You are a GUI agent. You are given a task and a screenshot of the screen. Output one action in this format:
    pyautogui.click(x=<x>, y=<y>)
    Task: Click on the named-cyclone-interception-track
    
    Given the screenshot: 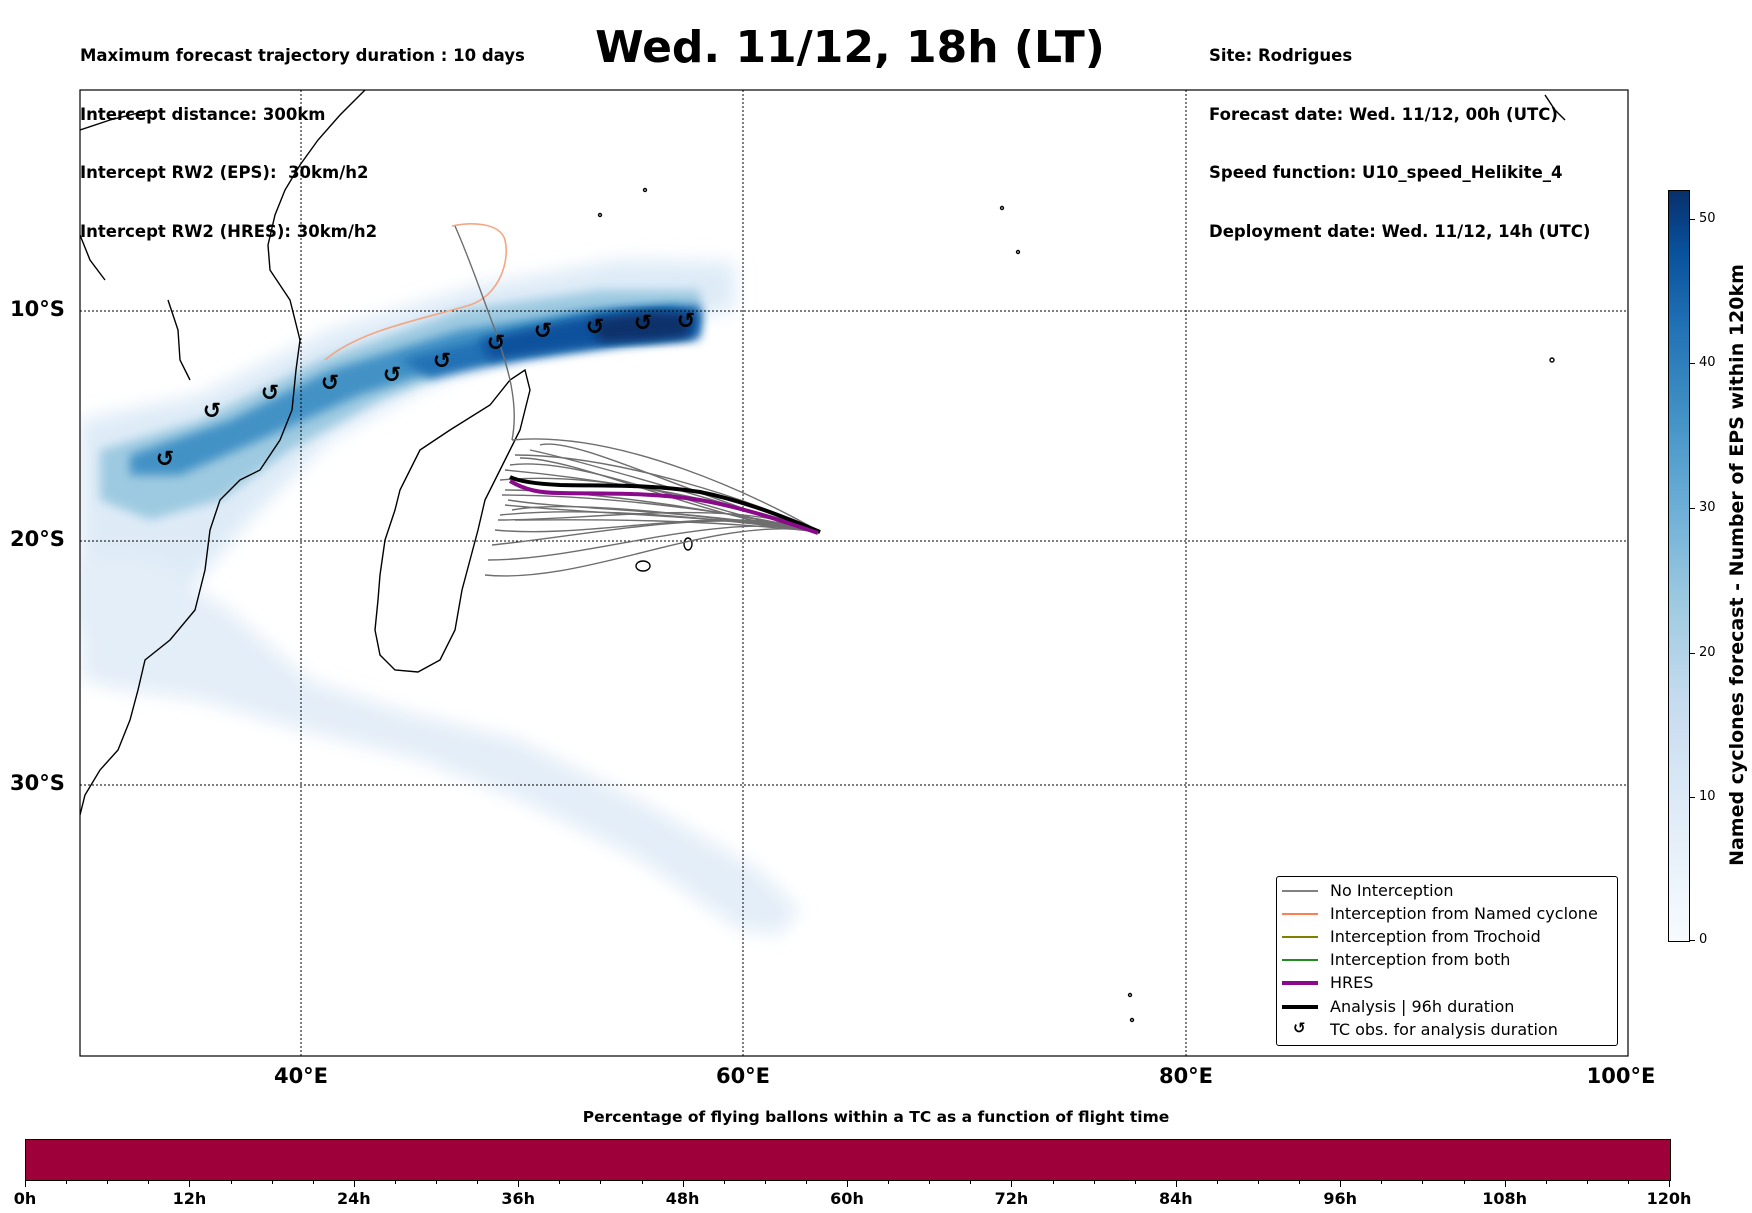 What is the action you would take?
    pyautogui.click(x=415, y=292)
    